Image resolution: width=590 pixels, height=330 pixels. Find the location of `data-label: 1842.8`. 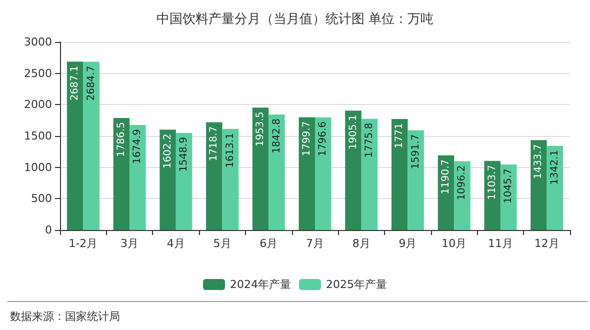

data-label: 1842.8 is located at coordinates (276, 136).